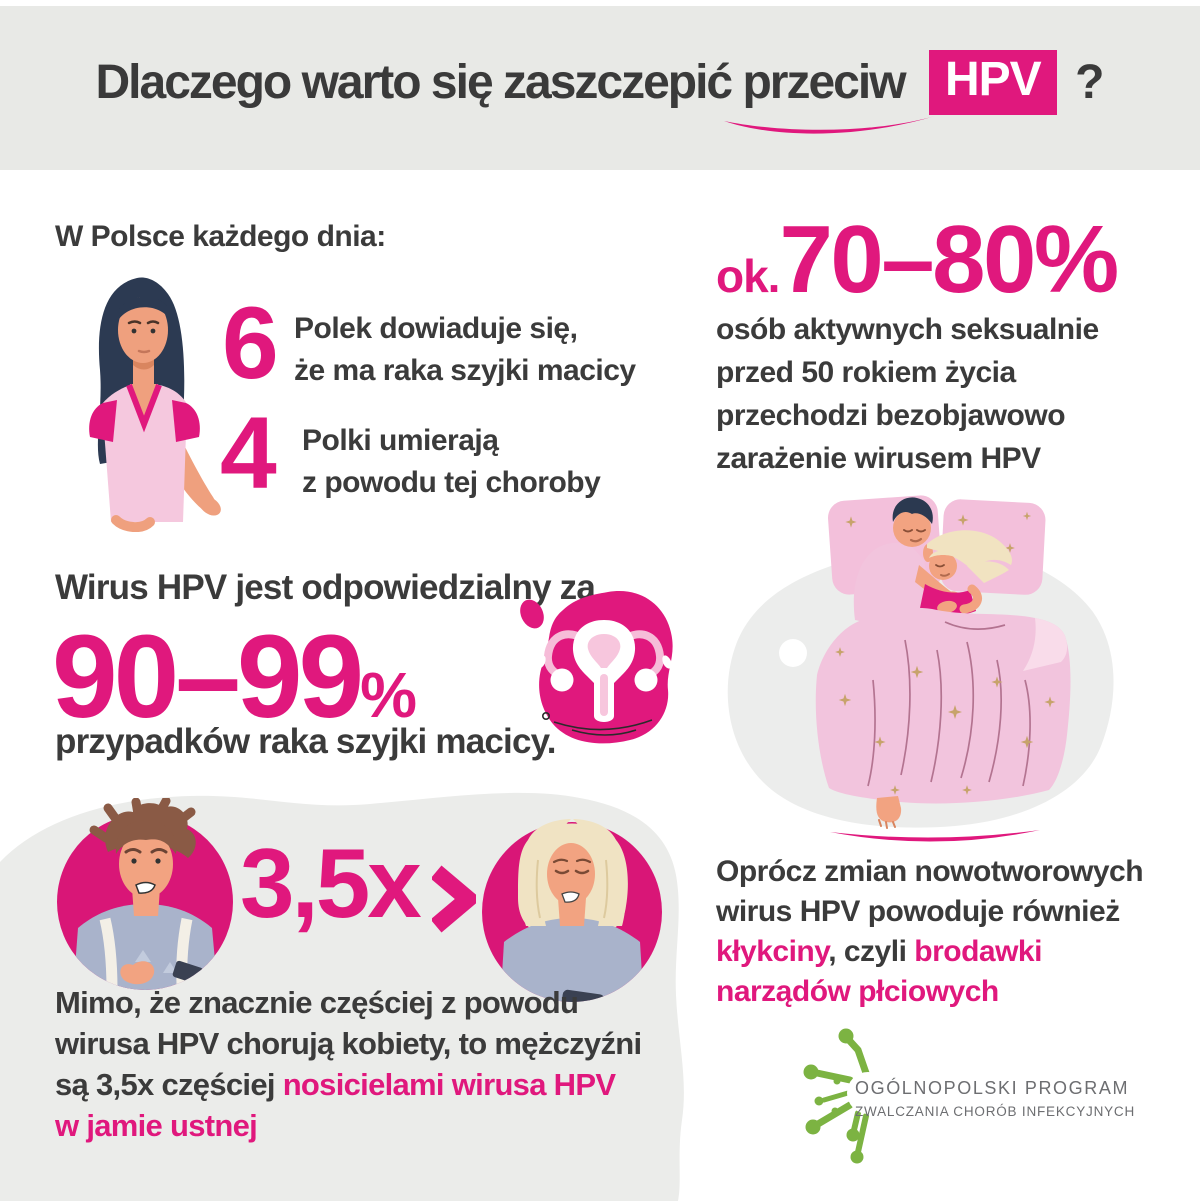  Describe the element at coordinates (1090, 82) in the screenshot. I see `question-mark: ?` at that location.